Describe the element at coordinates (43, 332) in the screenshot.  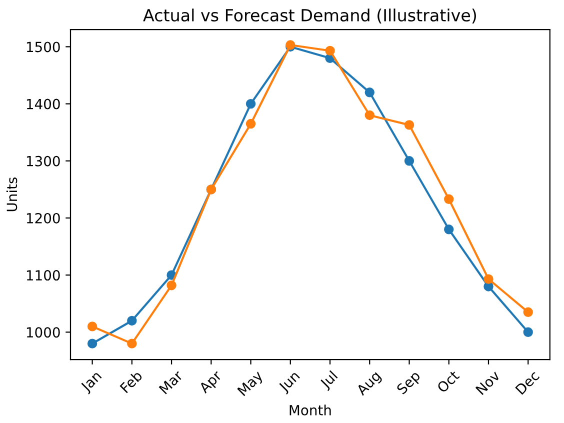
I see `y-tick-label: 1000` at that location.